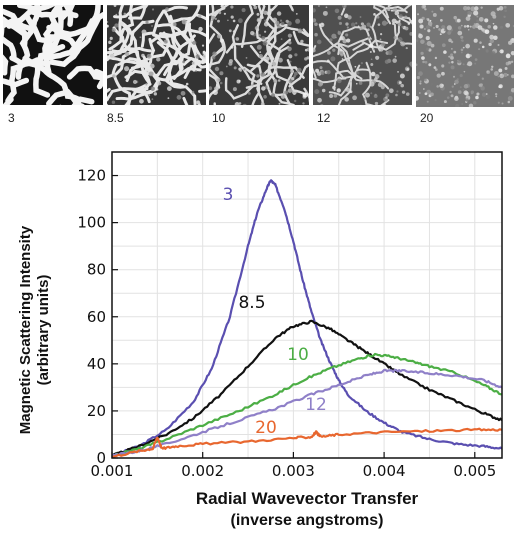 The height and width of the screenshot is (536, 517). What do you see at coordinates (96, 364) in the screenshot?
I see `y-tick-label: 40` at bounding box center [96, 364].